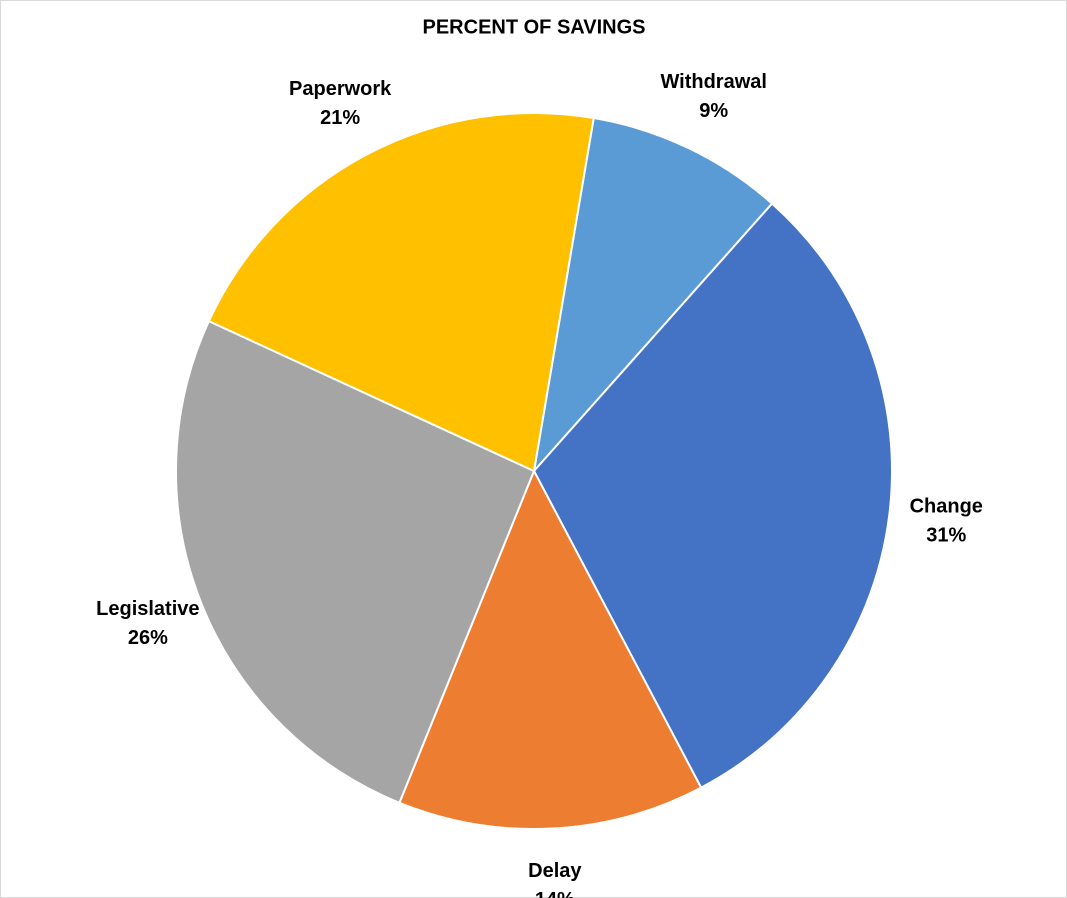 Image resolution: width=1067 pixels, height=898 pixels. Describe the element at coordinates (555, 871) in the screenshot. I see `slice-label: Delay` at that location.